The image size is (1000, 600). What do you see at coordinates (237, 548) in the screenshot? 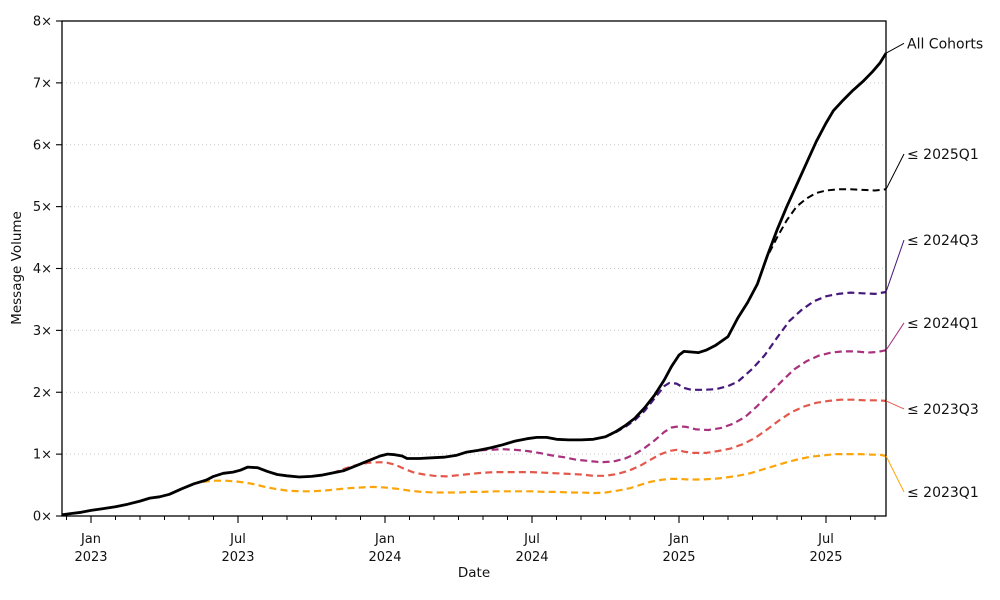
I see `x-tick-label: Jul 2023` at bounding box center [237, 548].